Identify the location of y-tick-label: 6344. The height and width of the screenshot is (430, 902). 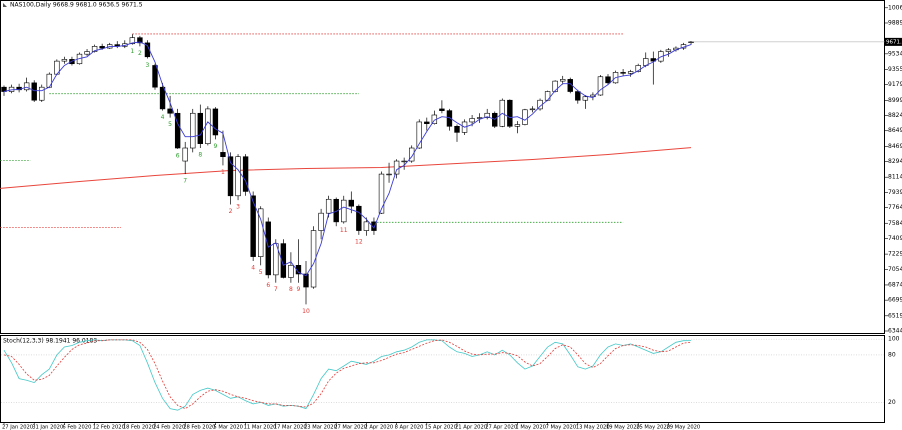
(895, 331).